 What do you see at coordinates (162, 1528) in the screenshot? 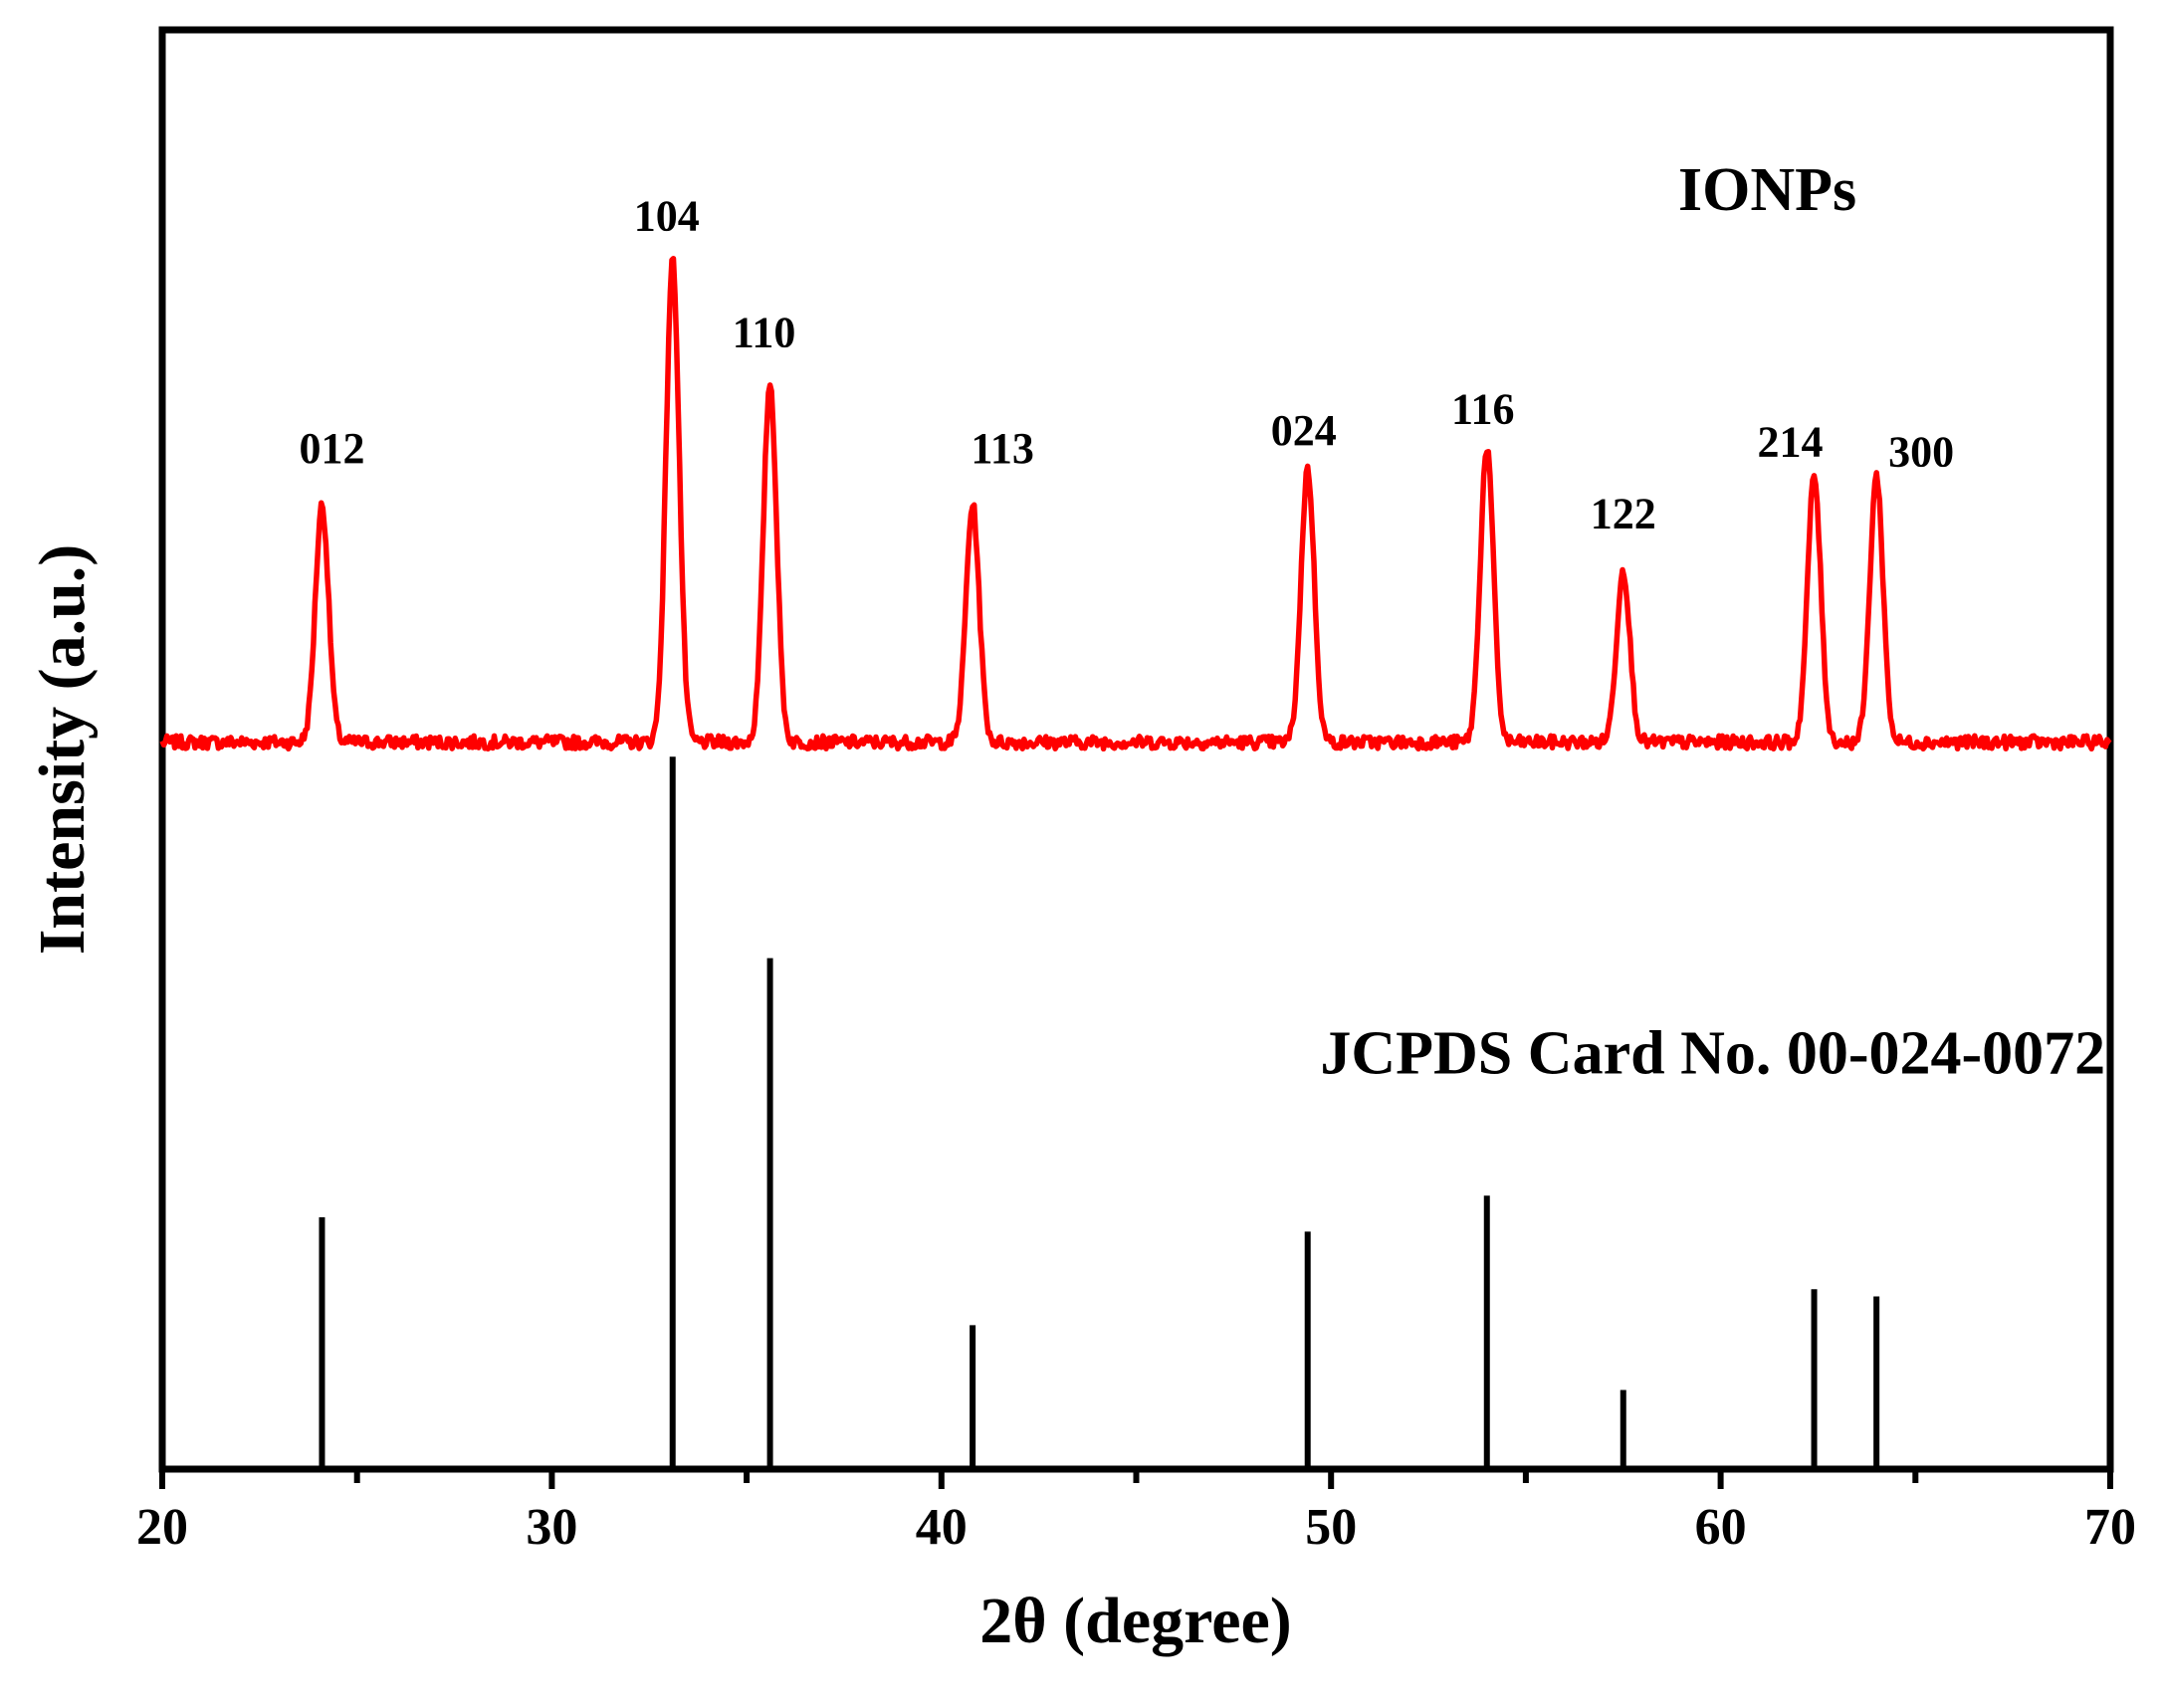
I see `x-tick-label: 20` at bounding box center [162, 1528].